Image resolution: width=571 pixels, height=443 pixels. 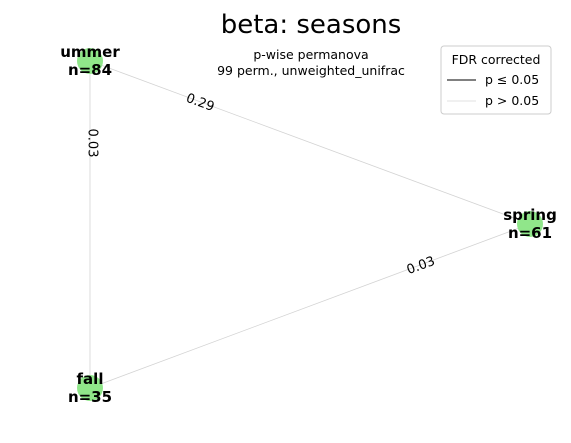 I want to click on node-name-summer: ummer, so click(x=90, y=52).